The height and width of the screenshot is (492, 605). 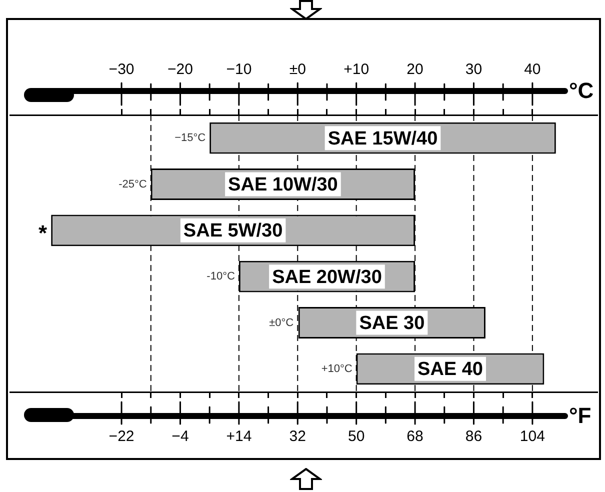 What do you see at coordinates (283, 185) in the screenshot?
I see `y-tick-label: SAE 10W/30` at bounding box center [283, 185].